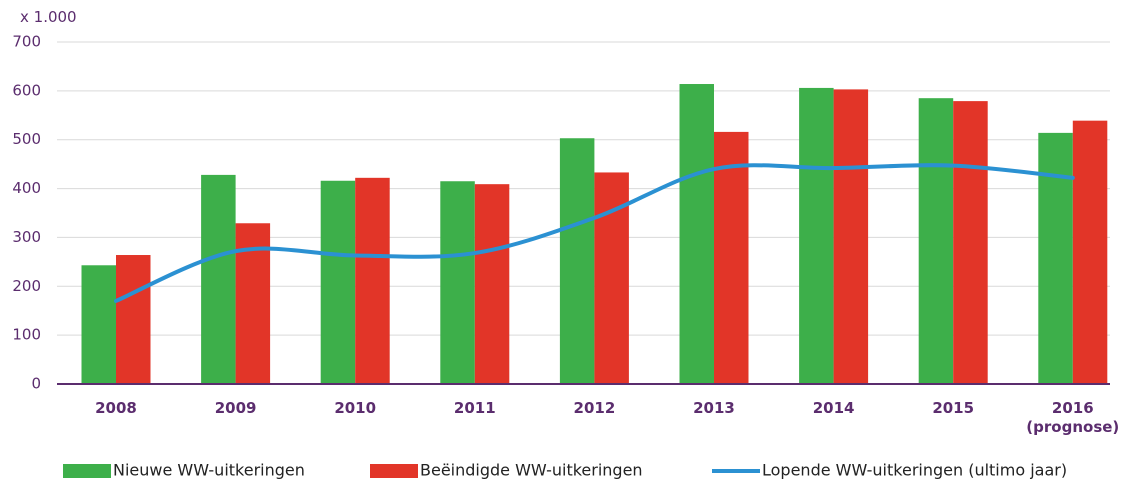  Describe the element at coordinates (595, 408) in the screenshot. I see `x-tick-label: 2012` at that location.